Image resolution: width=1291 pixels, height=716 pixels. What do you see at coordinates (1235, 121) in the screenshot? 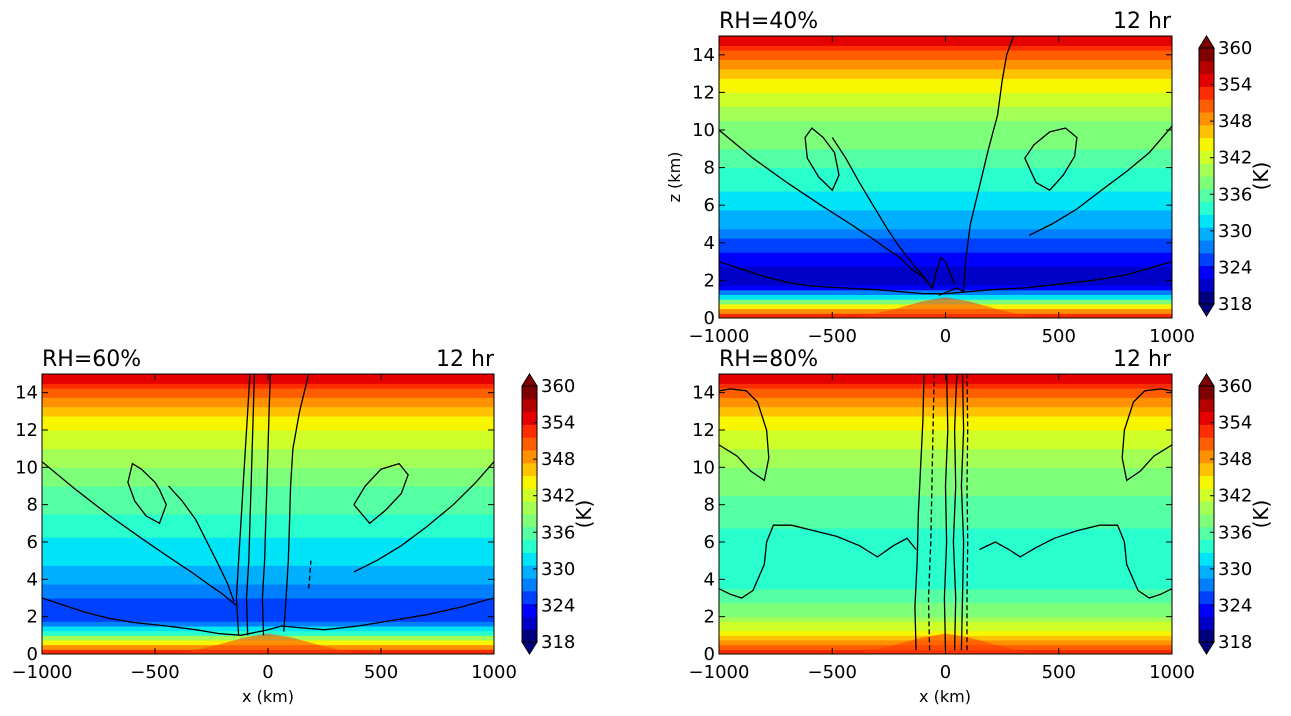
I see `colorbar-tick-label: 348` at bounding box center [1235, 121].